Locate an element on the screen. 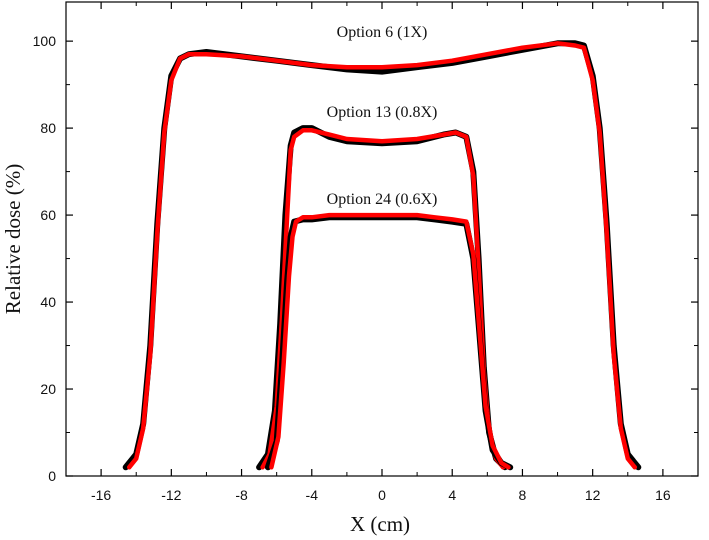  curve-label-0: Option 6 (1X) is located at coordinates (382, 32).